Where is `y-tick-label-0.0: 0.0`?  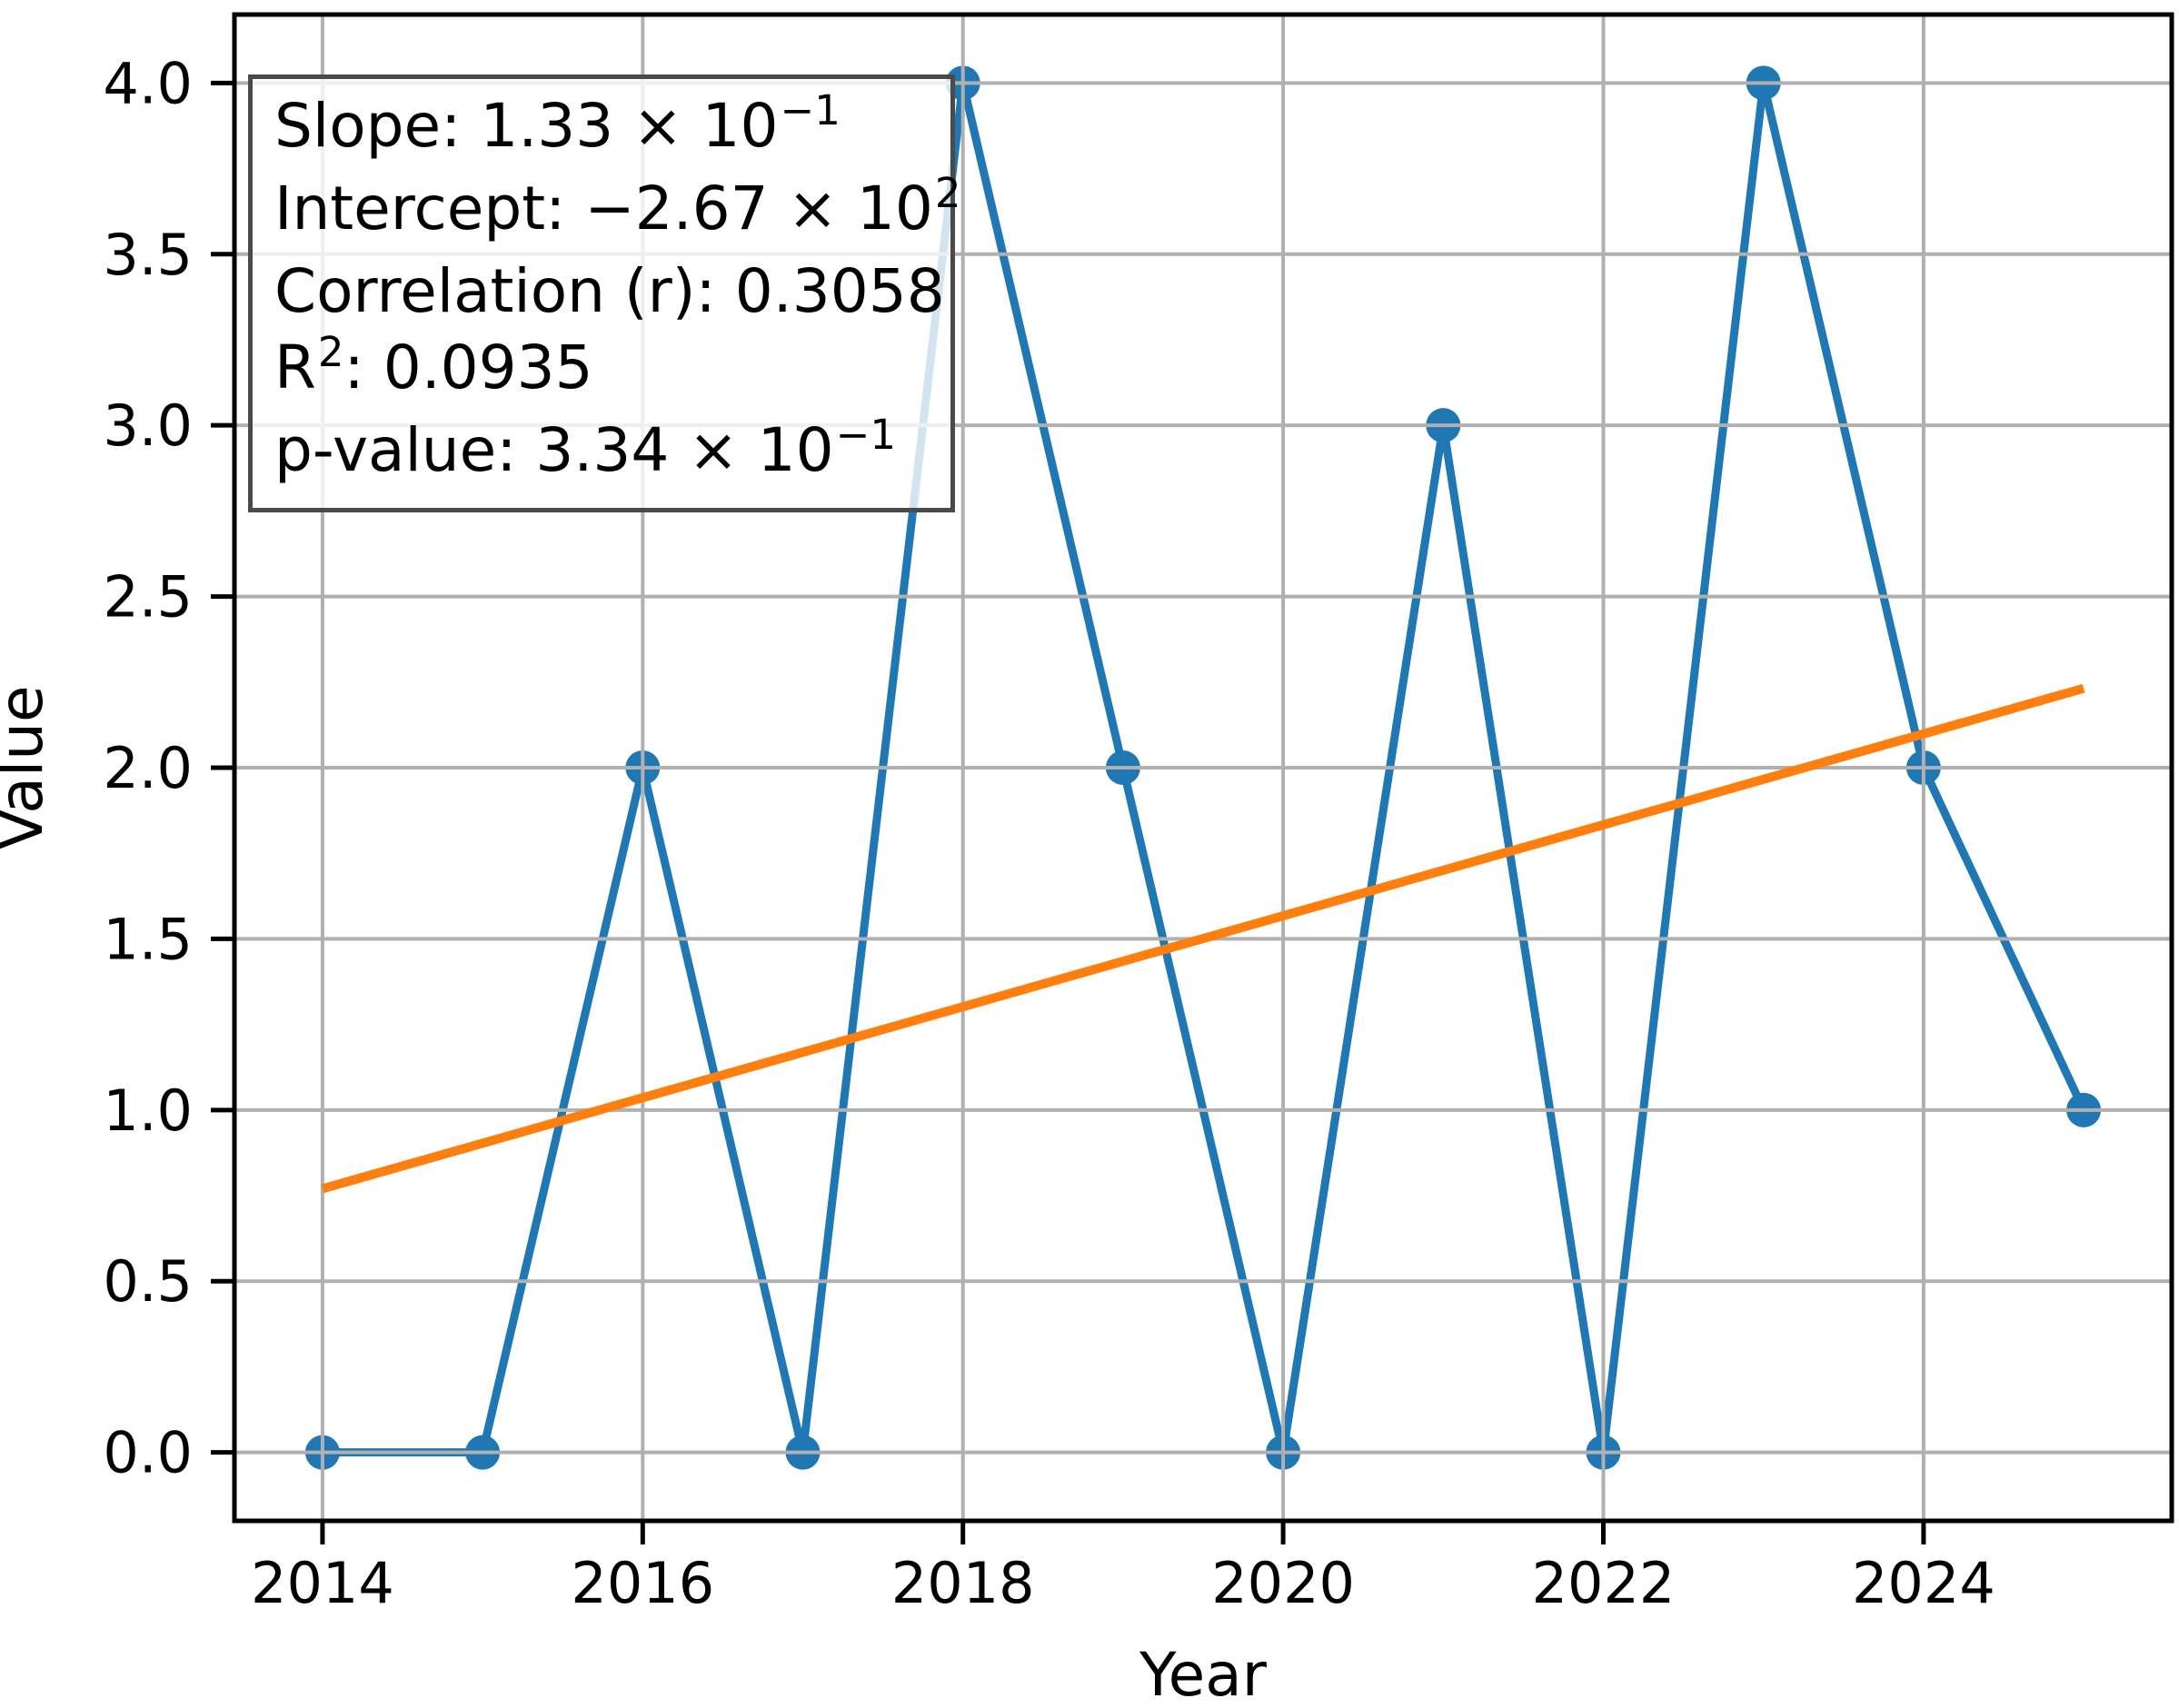
y-tick-label-0.0: 0.0 is located at coordinates (148, 1453).